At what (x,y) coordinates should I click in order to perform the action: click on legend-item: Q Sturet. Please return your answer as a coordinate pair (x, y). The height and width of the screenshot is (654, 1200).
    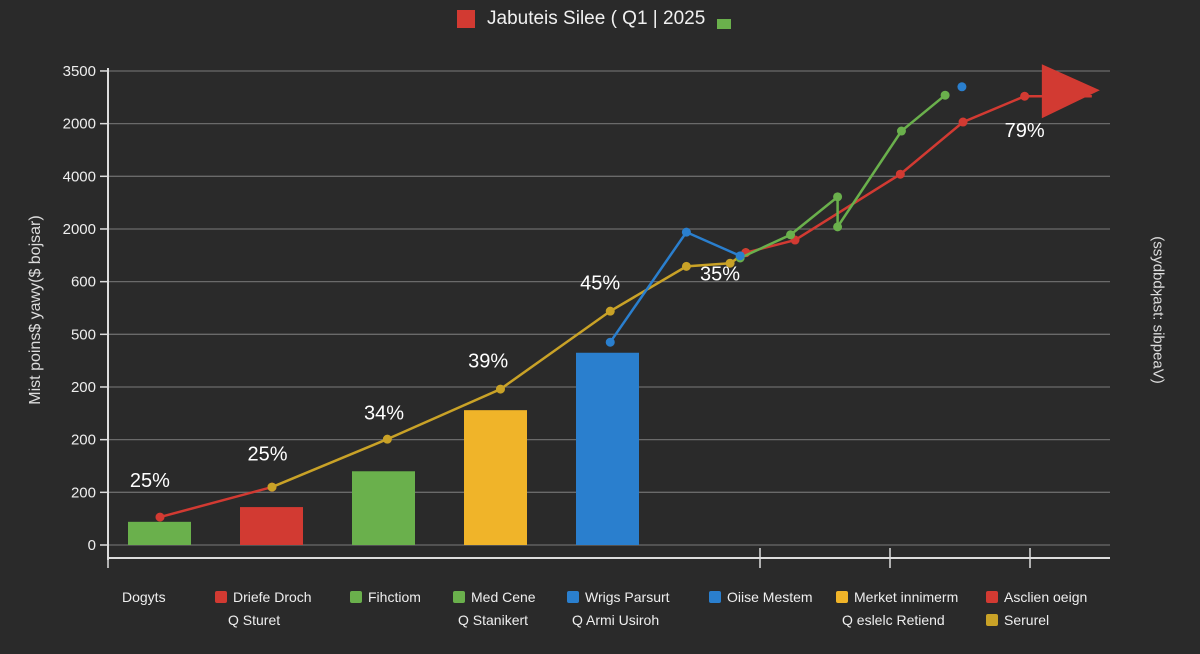
    Looking at the image, I should click on (254, 620).